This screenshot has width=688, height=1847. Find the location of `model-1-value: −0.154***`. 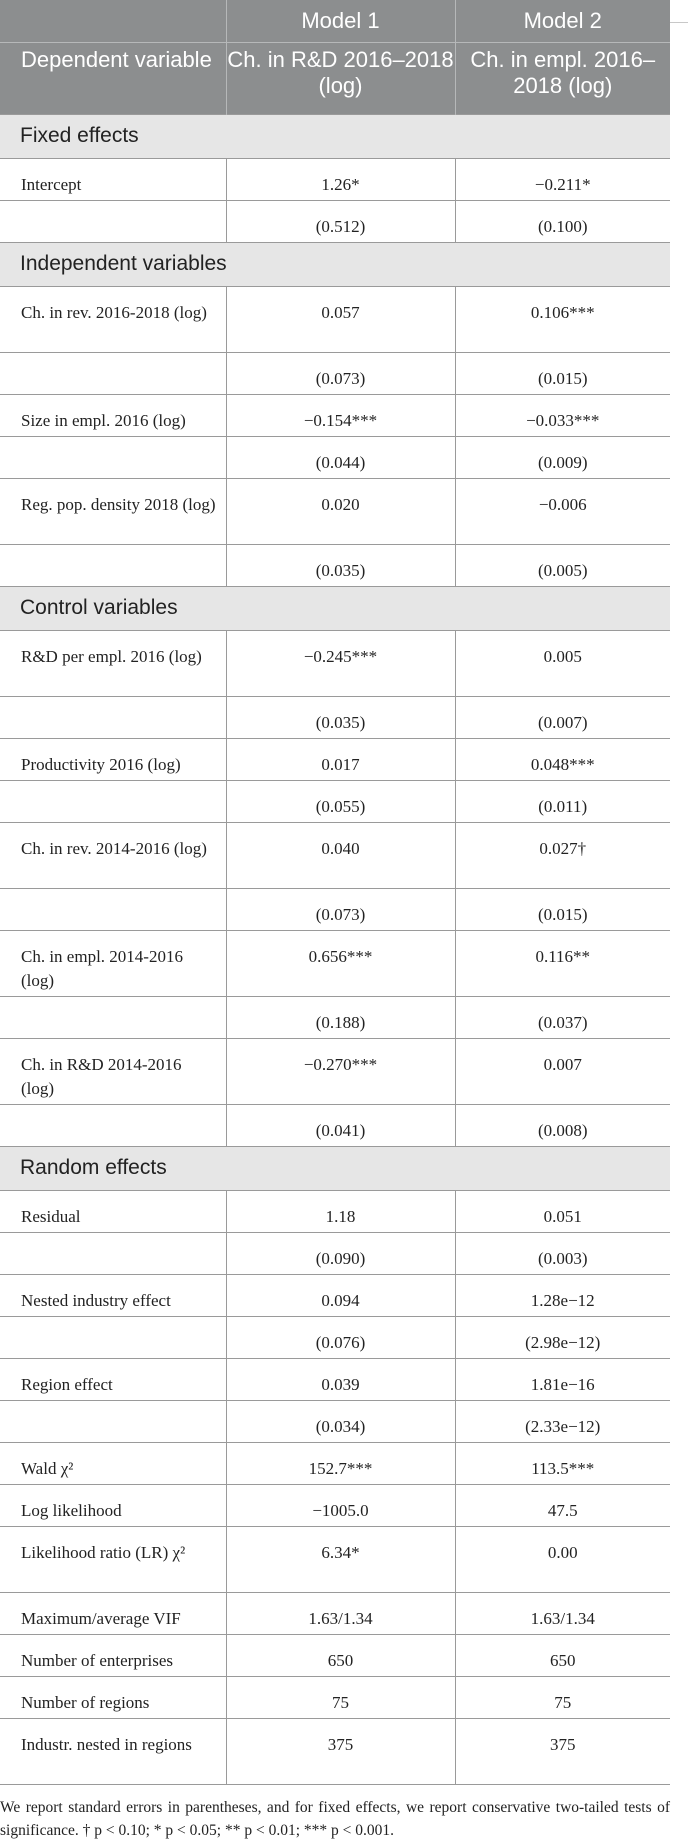

model-1-value: −0.154*** is located at coordinates (340, 415).